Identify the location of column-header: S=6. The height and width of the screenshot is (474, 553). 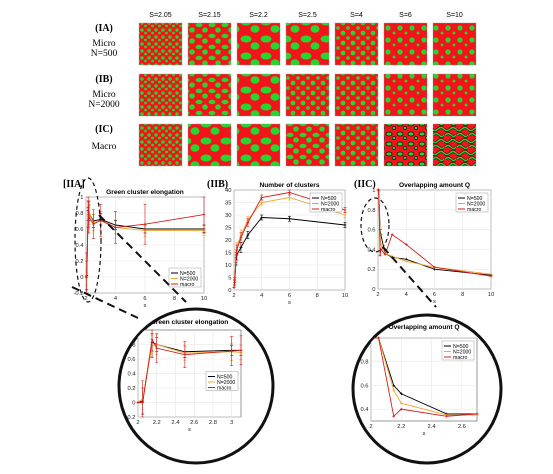
(405, 15).